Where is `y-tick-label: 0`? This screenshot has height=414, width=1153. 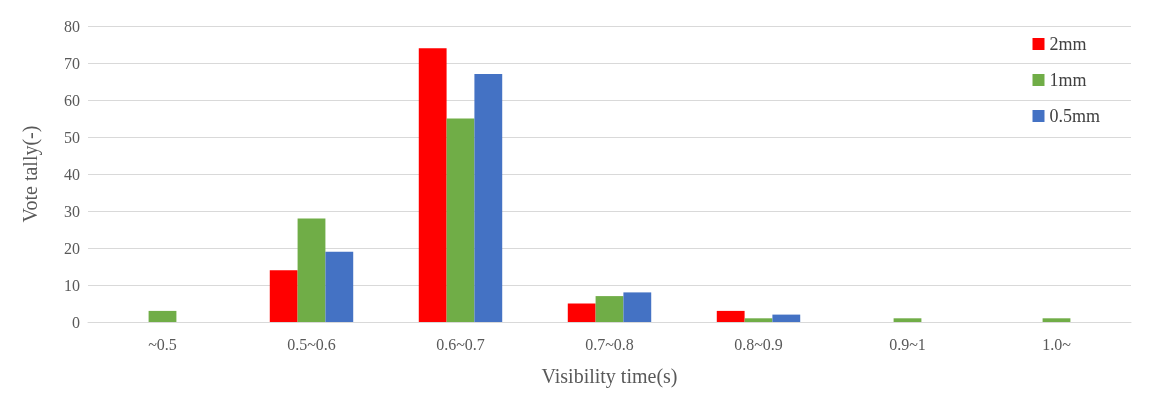
y-tick-label: 0 is located at coordinates (76, 322).